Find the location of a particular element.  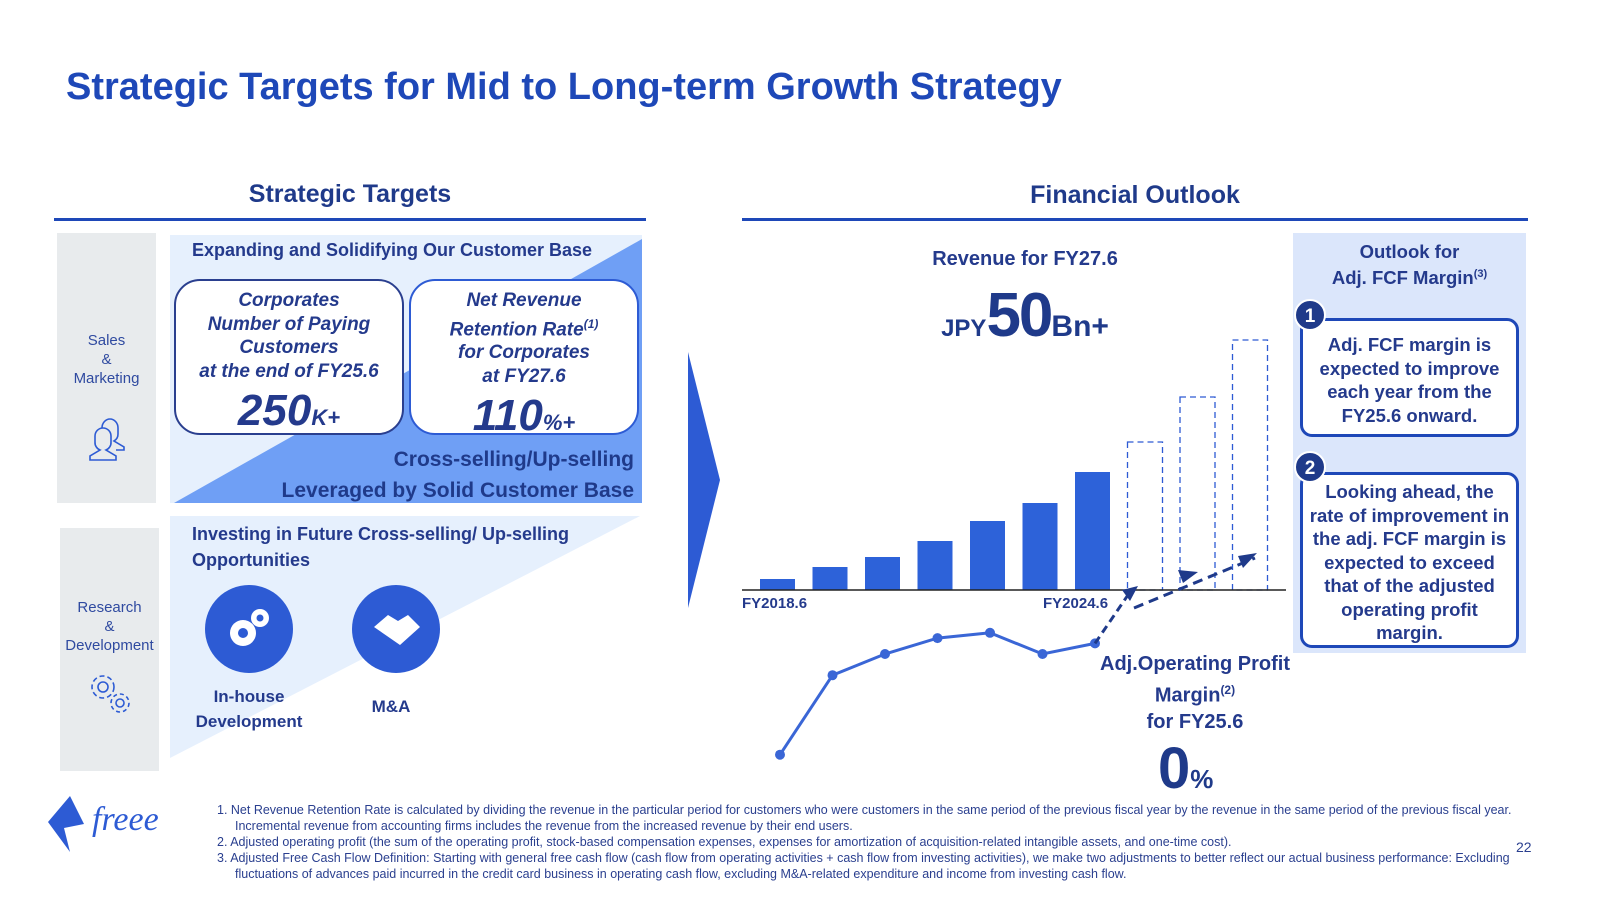

footnote-ref: (3) is located at coordinates (1480, 274).